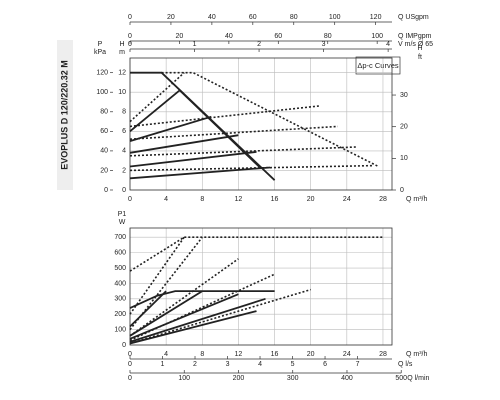 The width and height of the screenshot is (500, 400). What do you see at coordinates (121, 44) in the screenshot?
I see `y-axis-label: H` at bounding box center [121, 44].